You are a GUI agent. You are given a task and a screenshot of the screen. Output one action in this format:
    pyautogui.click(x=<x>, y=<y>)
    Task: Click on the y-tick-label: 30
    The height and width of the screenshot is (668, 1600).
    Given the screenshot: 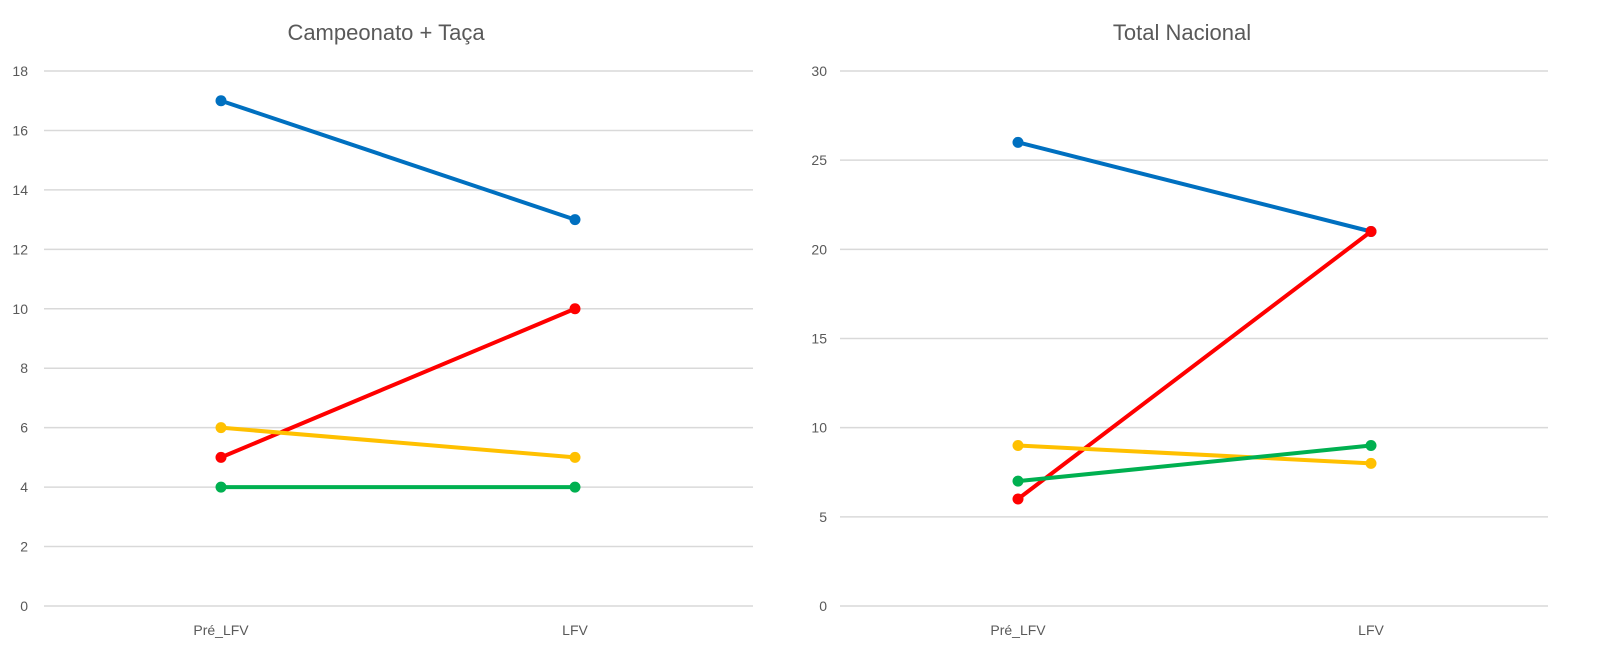 What is the action you would take?
    pyautogui.click(x=819, y=71)
    